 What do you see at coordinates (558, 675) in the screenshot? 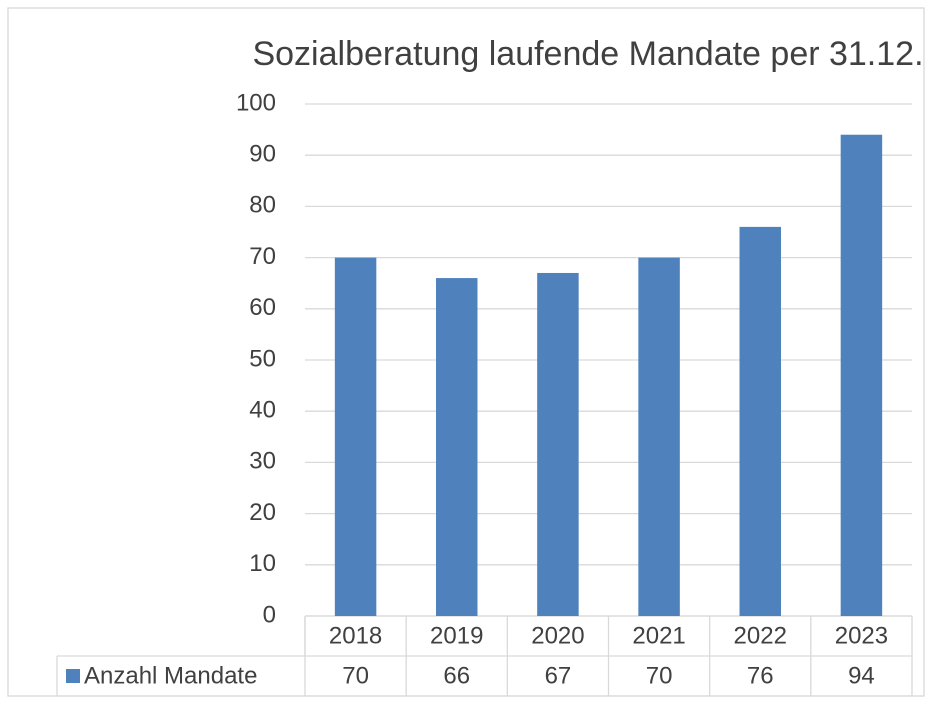
I see `table-value: 67` at bounding box center [558, 675].